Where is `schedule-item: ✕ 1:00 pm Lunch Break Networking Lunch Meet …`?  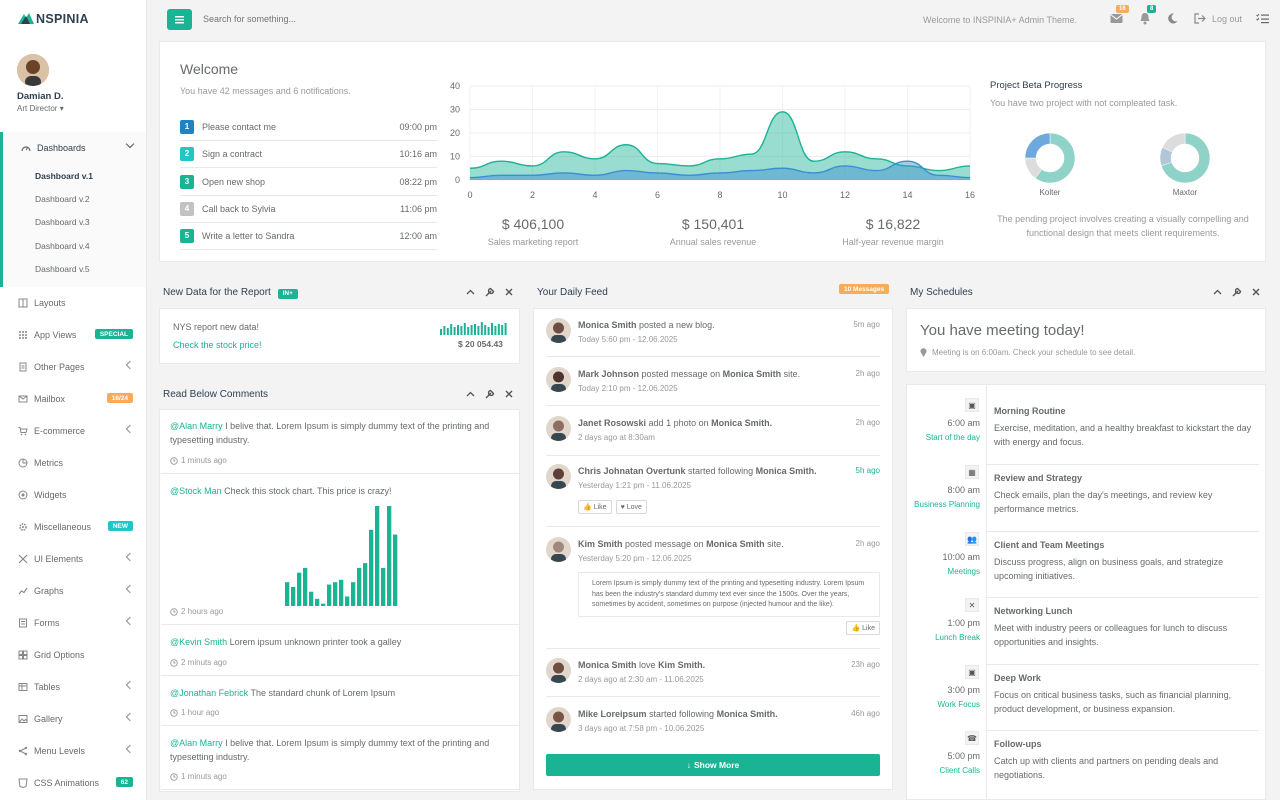 schedule-item: ✕ 1:00 pm Lunch Break Networking Lunch Meet … is located at coordinates (1097, 631).